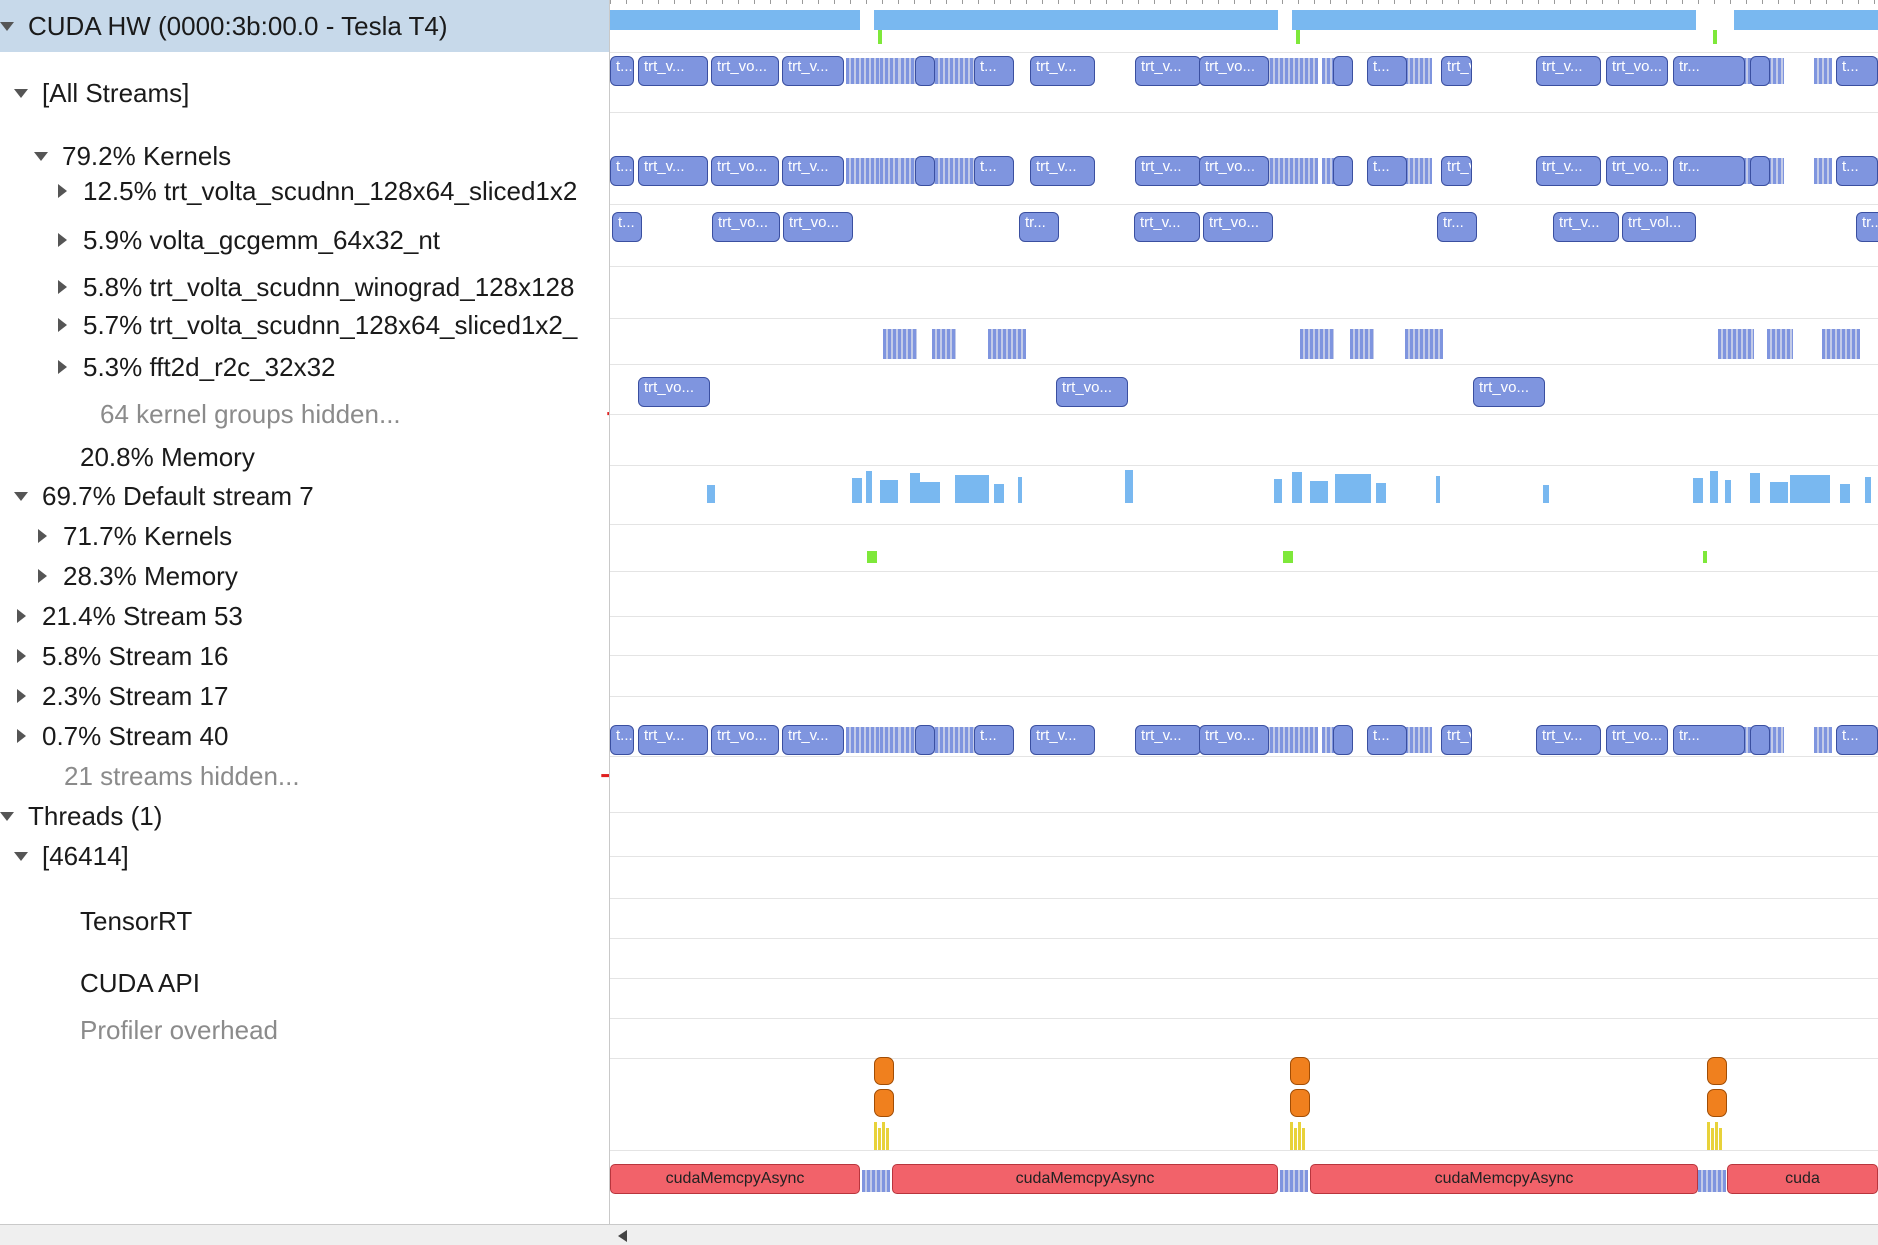 This screenshot has width=1878, height=1245. I want to click on tree-row: 12.5% trt_volta_scudnn_128x64_sliced1x2, so click(304, 191).